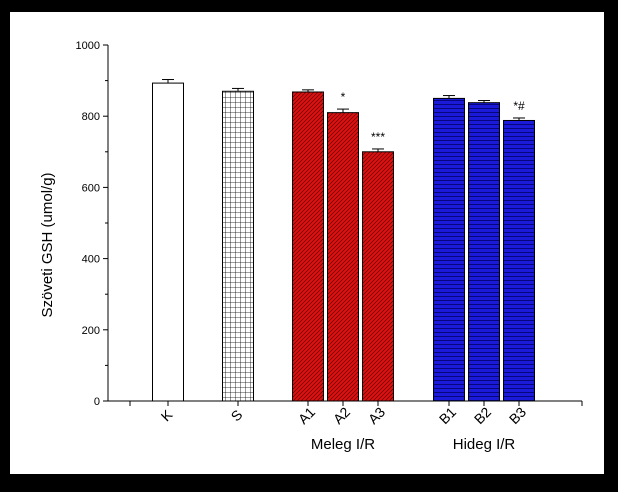 Image resolution: width=618 pixels, height=492 pixels. What do you see at coordinates (167, 415) in the screenshot?
I see `category-label-k: K` at bounding box center [167, 415].